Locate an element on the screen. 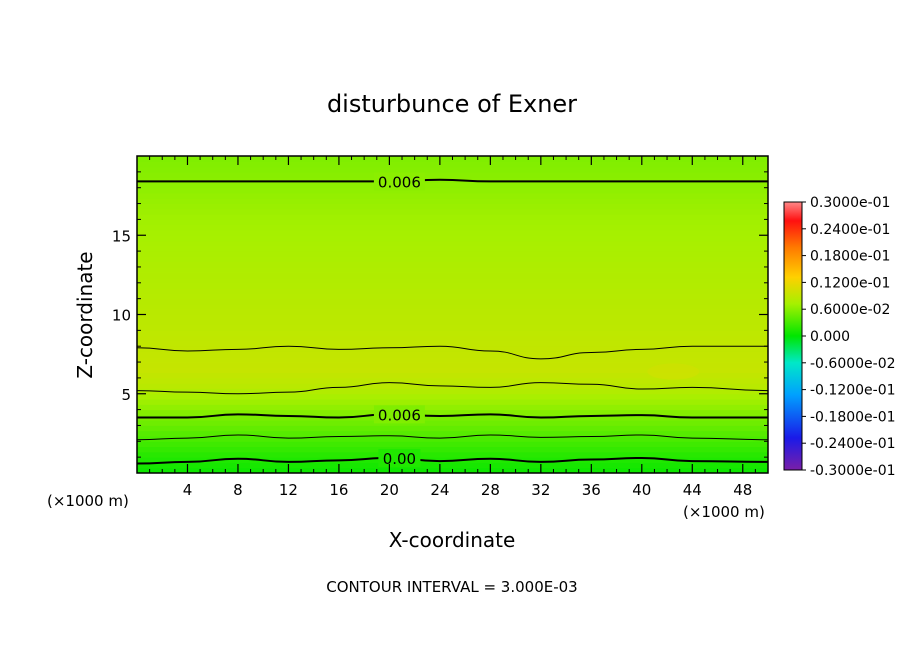 The image size is (904, 654). colorbar is located at coordinates (793, 336).